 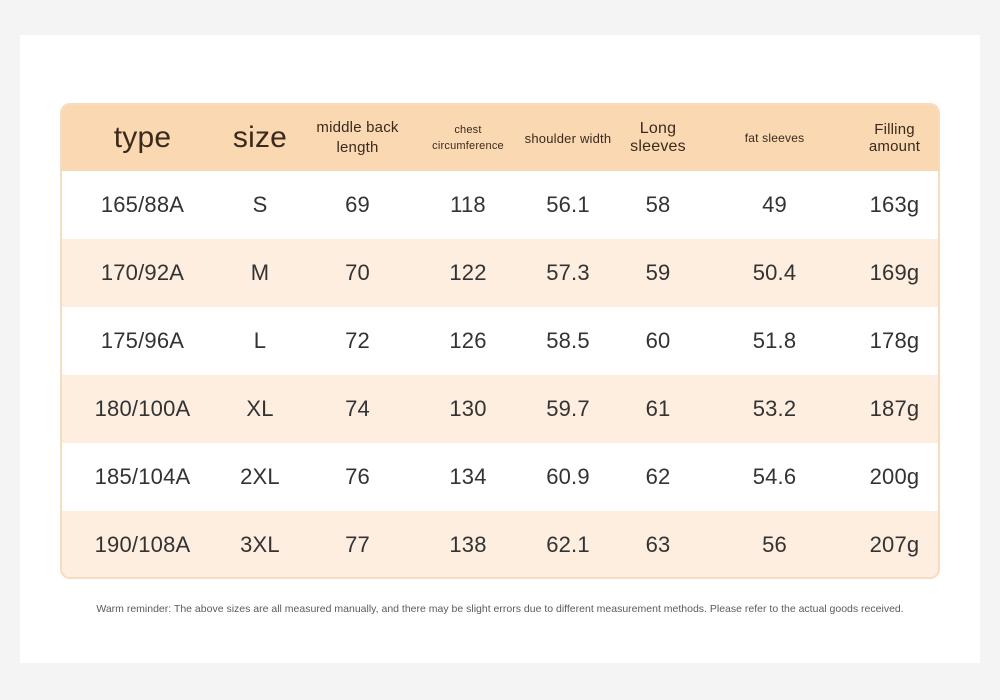 What do you see at coordinates (774, 138) in the screenshot?
I see `header-fat-sleeves: fat sleeves` at bounding box center [774, 138].